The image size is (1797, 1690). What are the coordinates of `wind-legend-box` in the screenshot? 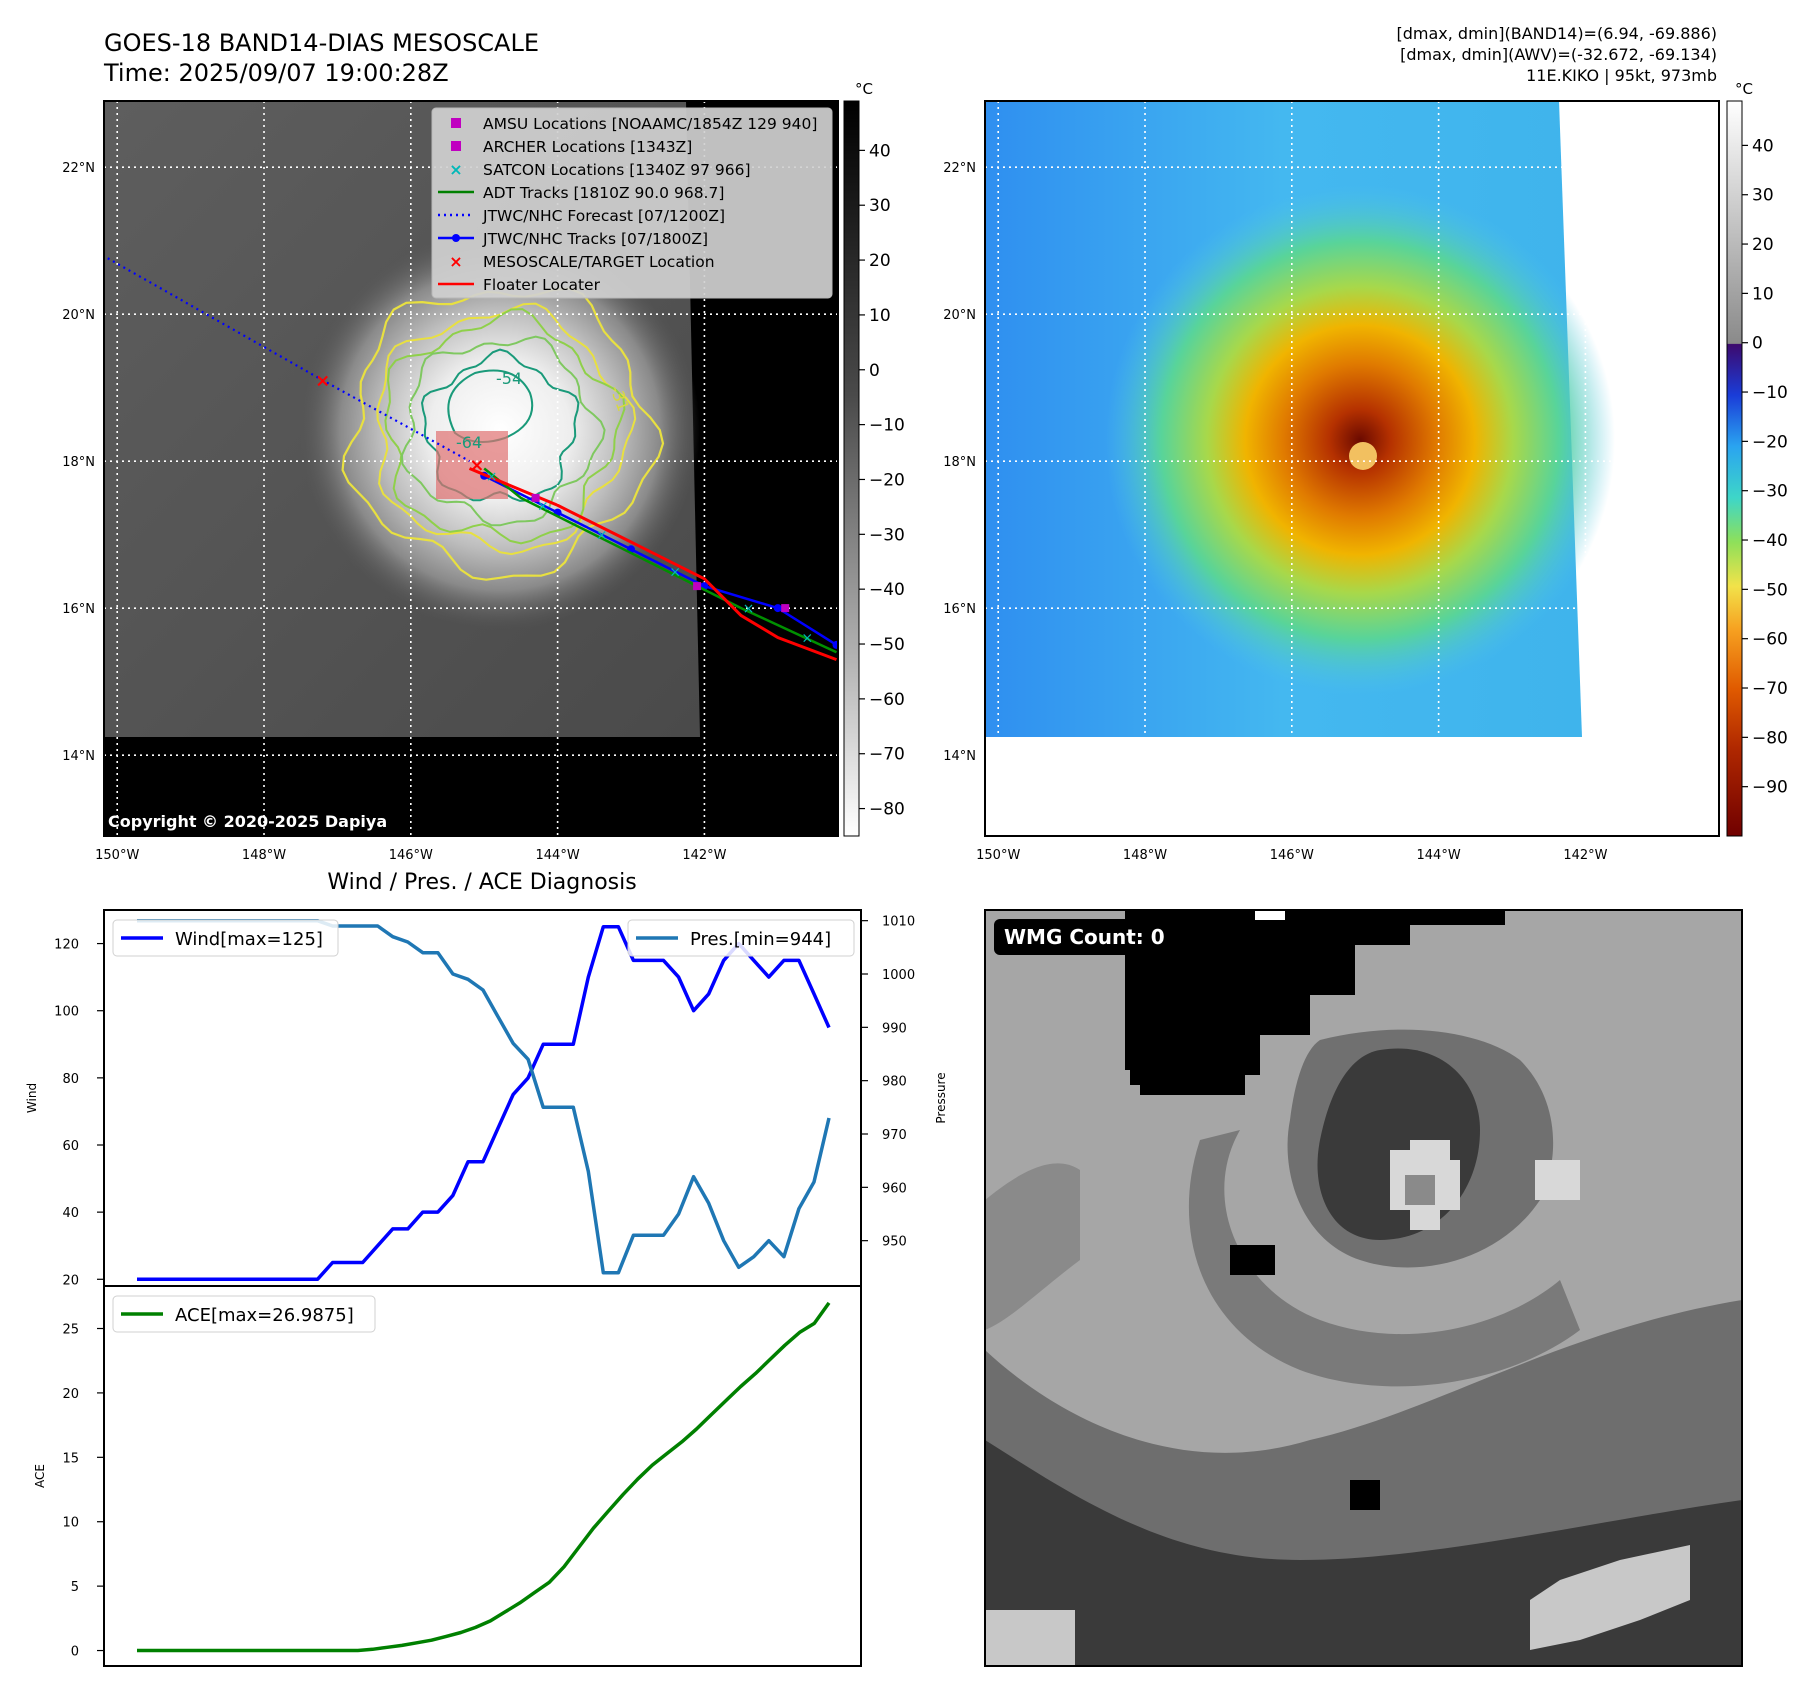 It's located at (225, 938).